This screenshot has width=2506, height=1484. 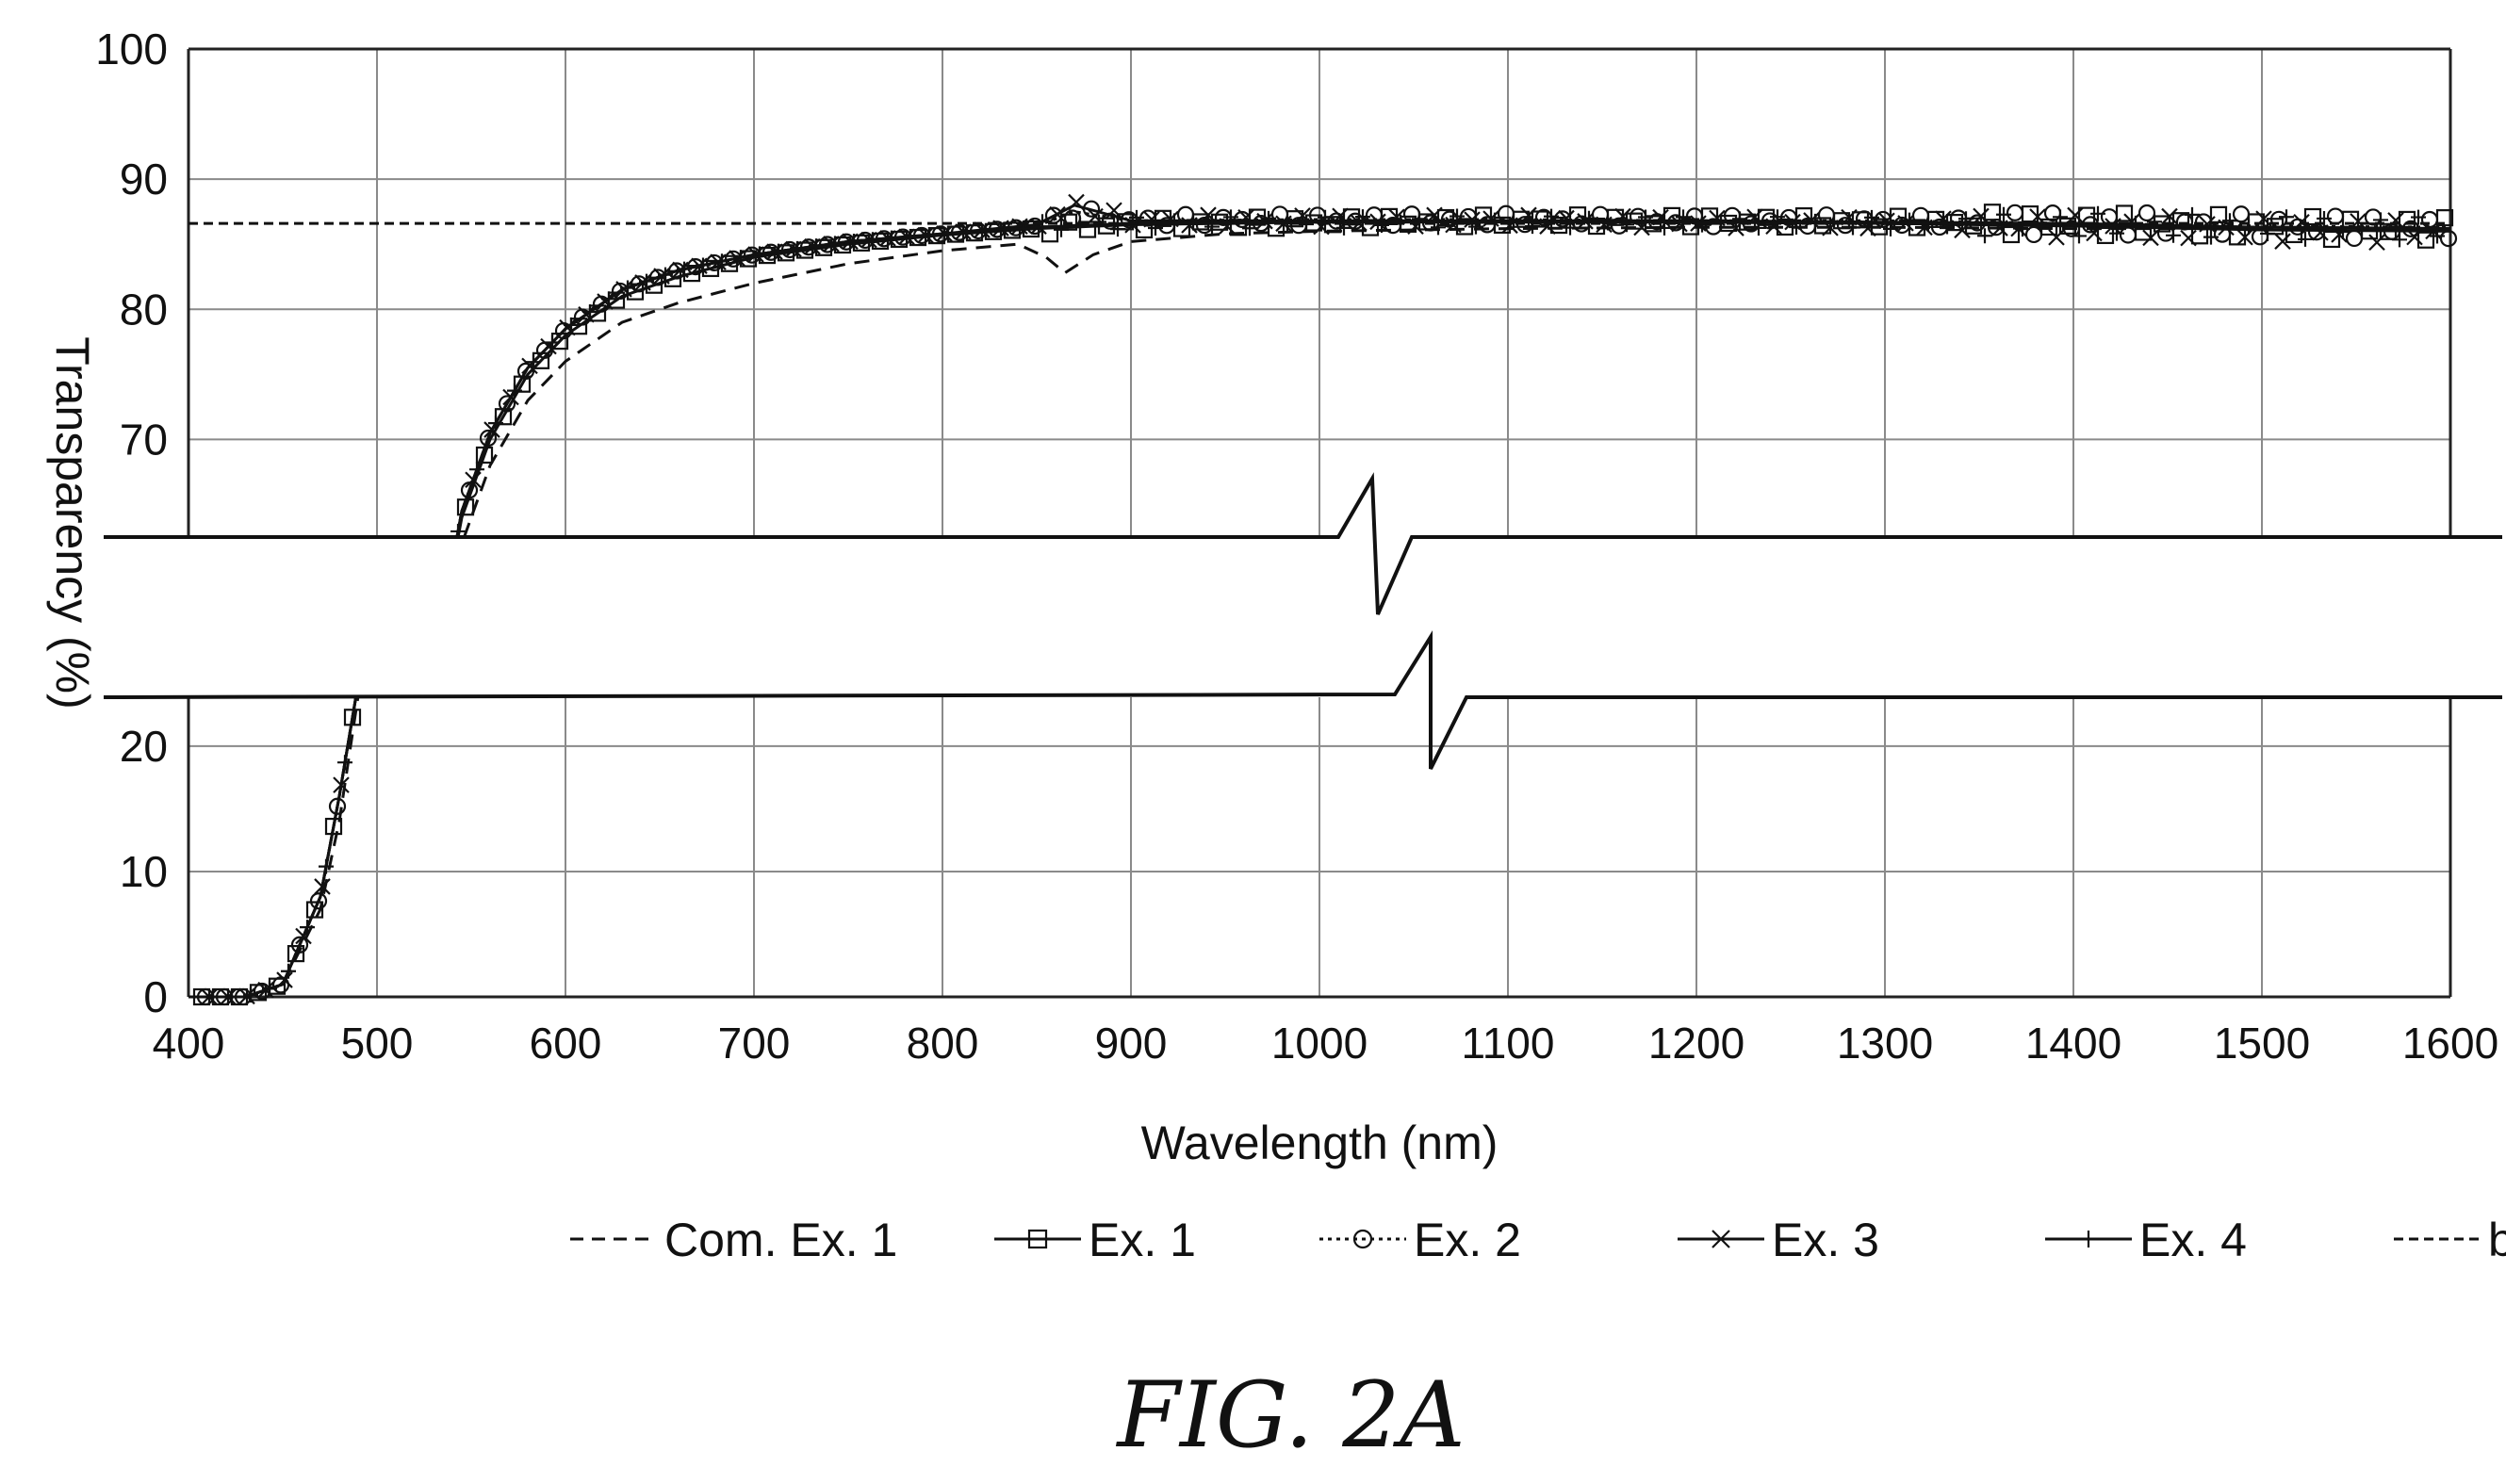 What do you see at coordinates (1885, 1043) in the screenshot?
I see `x-tick-label: 1300` at bounding box center [1885, 1043].